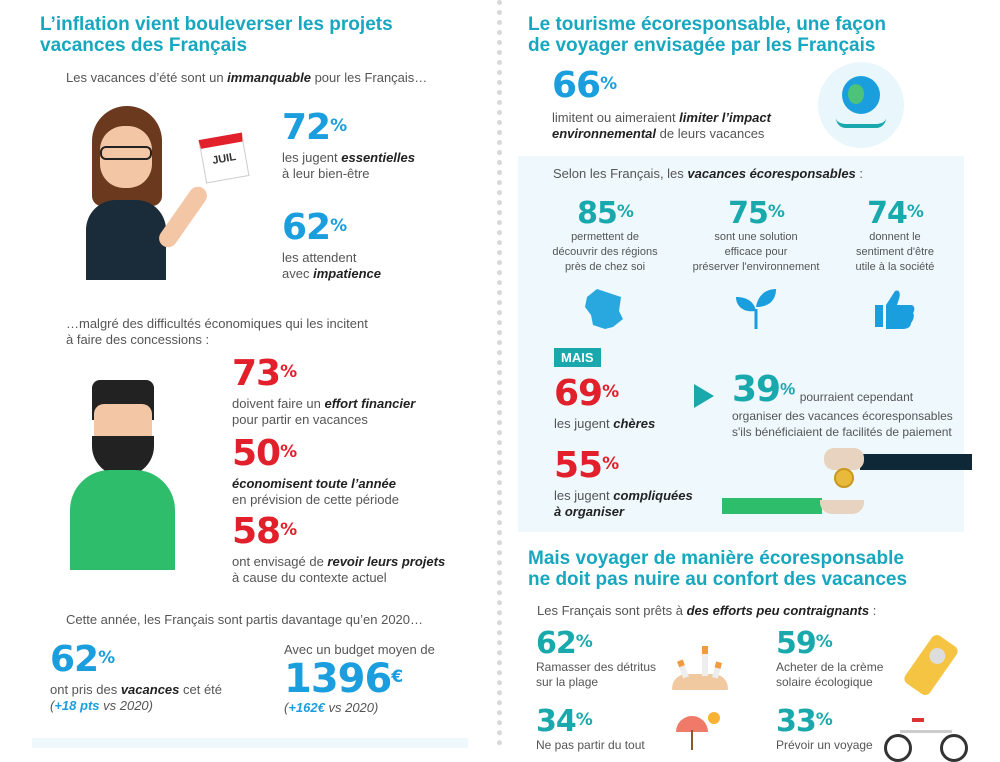  What do you see at coordinates (861, 105) in the screenshot?
I see `globe-hands-icon` at bounding box center [861, 105].